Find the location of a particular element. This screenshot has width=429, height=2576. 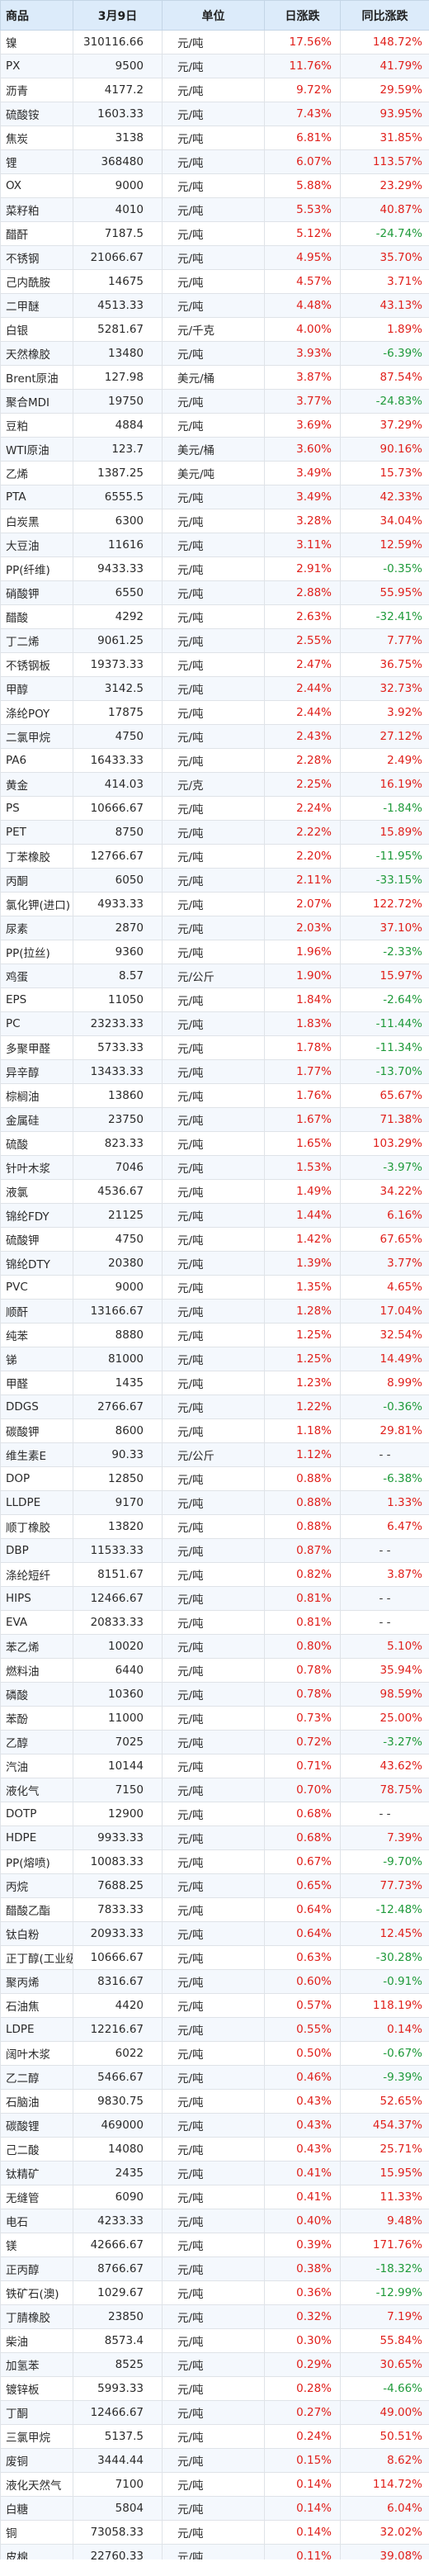

commodity-name: 聚合MDI is located at coordinates (36, 401).